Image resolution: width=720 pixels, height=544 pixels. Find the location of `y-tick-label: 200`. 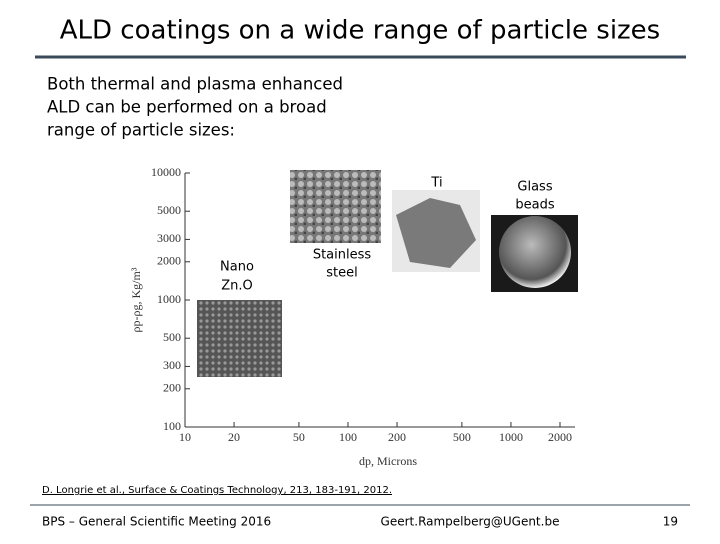

y-tick-label: 200 is located at coordinates (172, 388).